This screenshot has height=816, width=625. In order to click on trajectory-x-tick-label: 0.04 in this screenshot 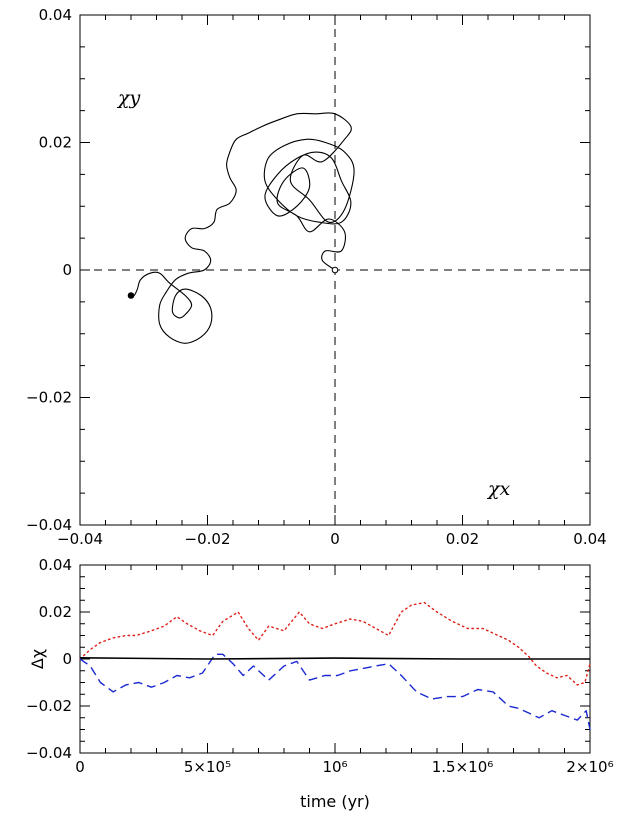, I will do `click(589, 539)`.